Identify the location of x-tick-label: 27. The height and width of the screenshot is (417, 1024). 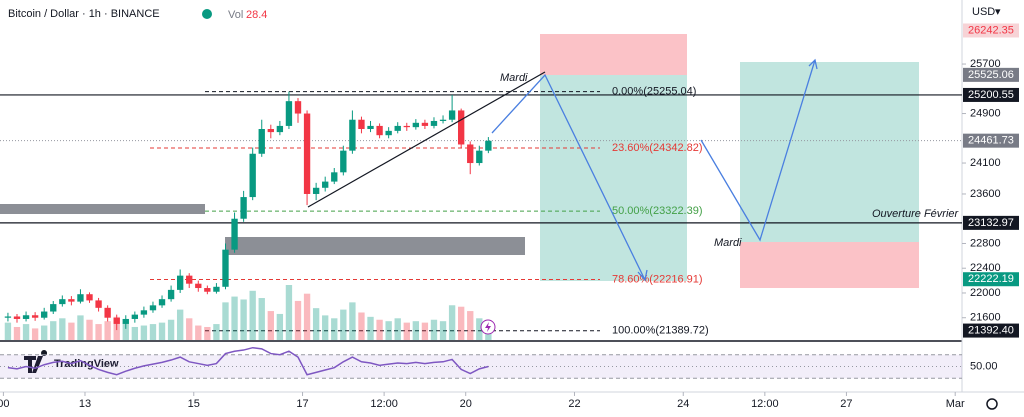
(846, 404).